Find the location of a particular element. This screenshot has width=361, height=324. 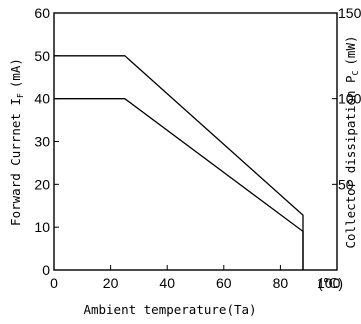

x-tick-label: 40 is located at coordinates (167, 283).